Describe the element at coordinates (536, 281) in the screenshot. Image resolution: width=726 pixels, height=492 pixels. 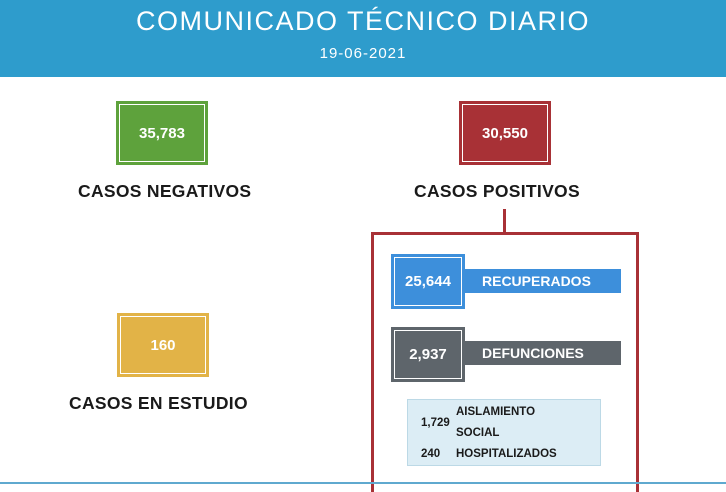
I see `recuperados-label: RECUPERADOS` at that location.